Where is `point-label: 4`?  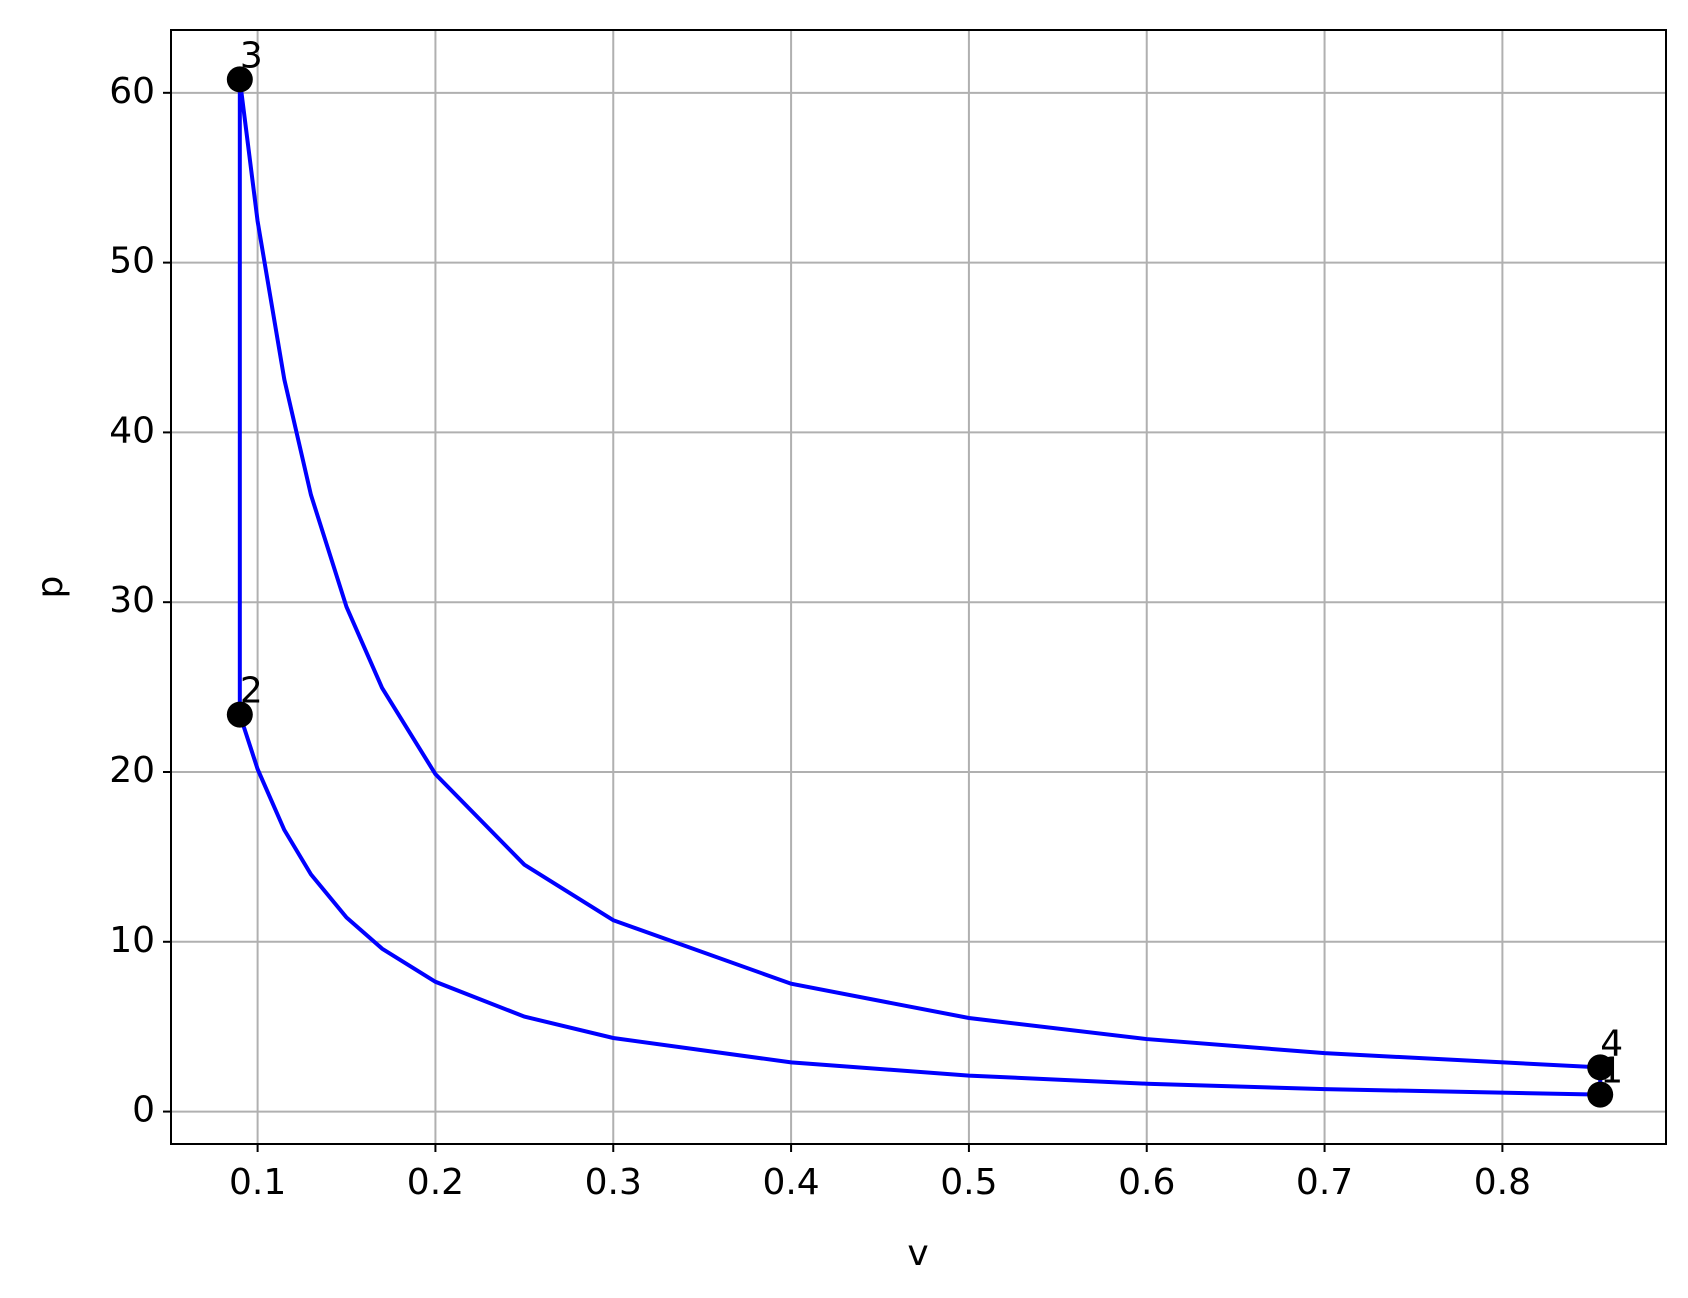 point-label: 4 is located at coordinates (1611, 1043).